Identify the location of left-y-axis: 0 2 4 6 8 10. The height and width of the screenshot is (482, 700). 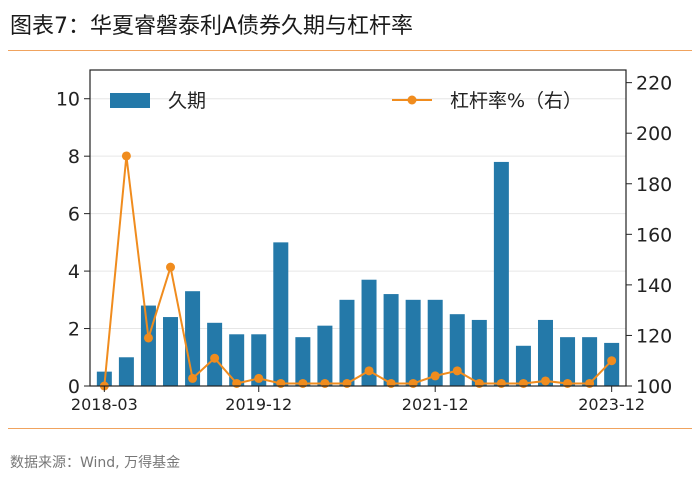
(73, 243).